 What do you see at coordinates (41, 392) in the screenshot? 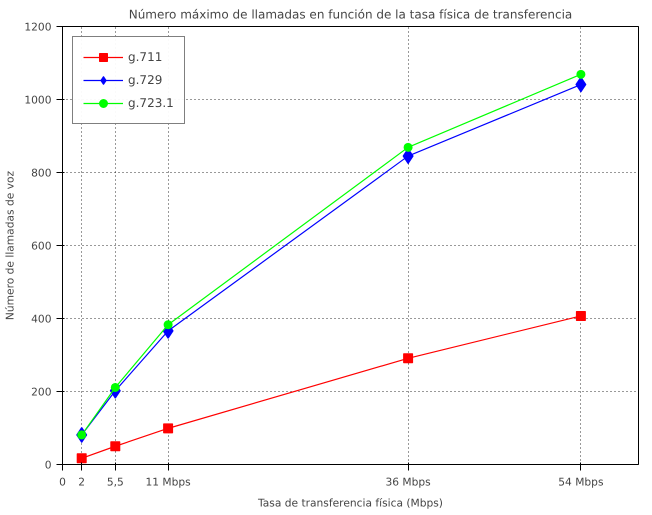
I see `y-tick-label: 200` at bounding box center [41, 392].